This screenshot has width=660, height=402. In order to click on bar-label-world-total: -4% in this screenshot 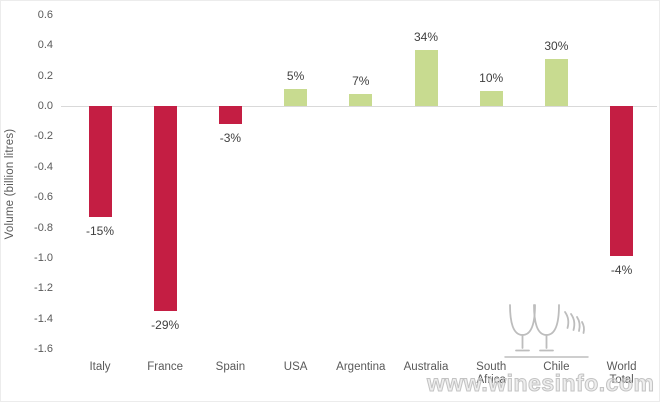, I will do `click(621, 270)`.